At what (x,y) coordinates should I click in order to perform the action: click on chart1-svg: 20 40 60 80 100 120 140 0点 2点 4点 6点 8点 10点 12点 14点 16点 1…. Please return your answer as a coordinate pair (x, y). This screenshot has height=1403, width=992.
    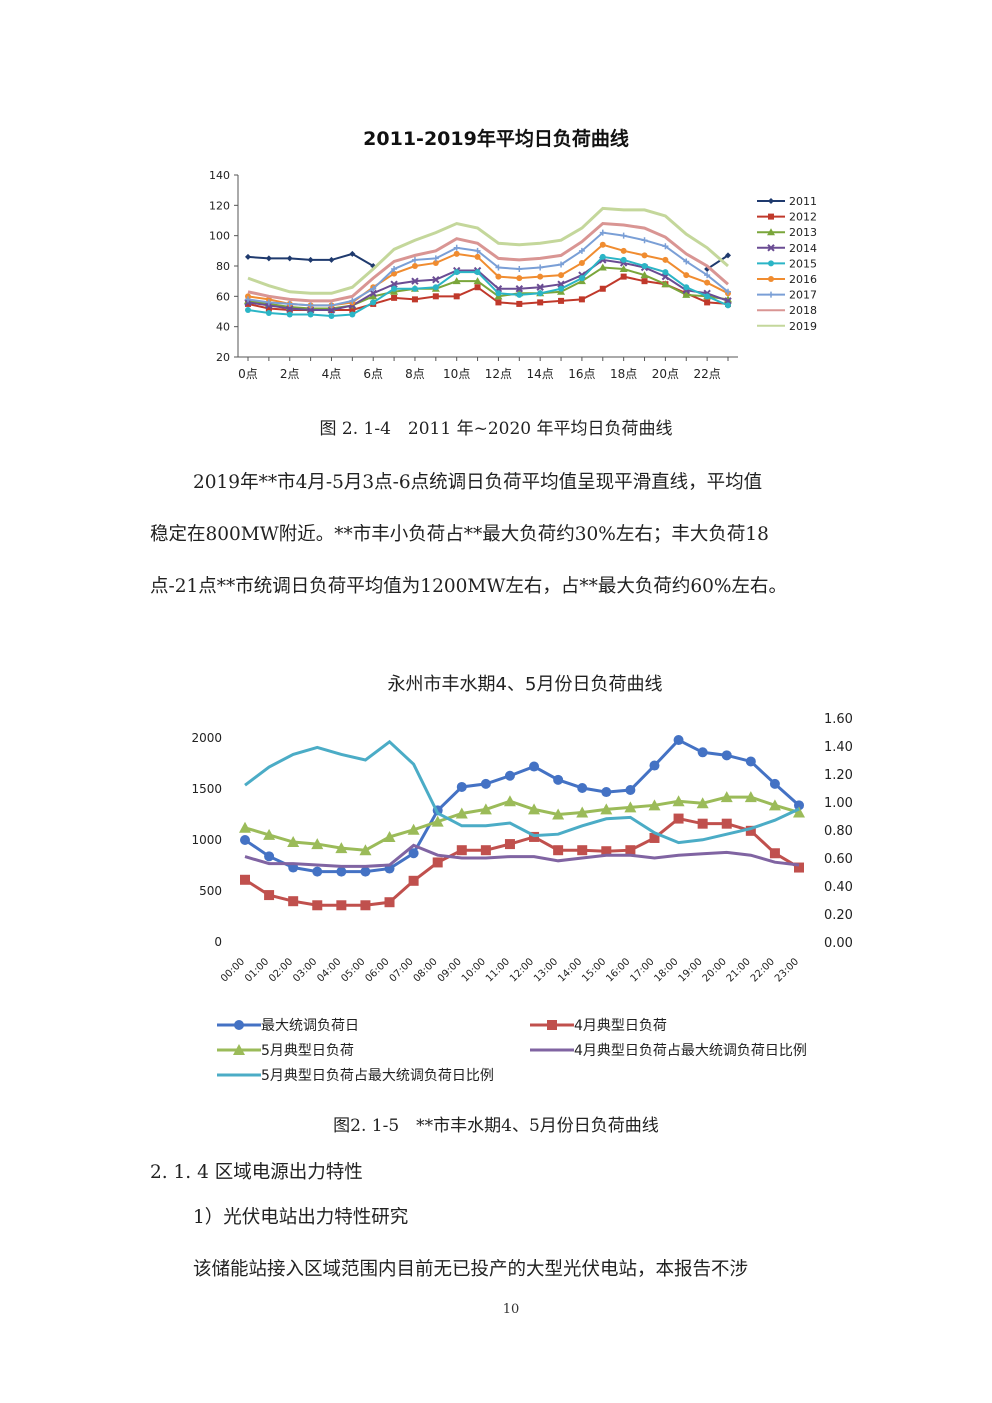
    Looking at the image, I should click on (513, 275).